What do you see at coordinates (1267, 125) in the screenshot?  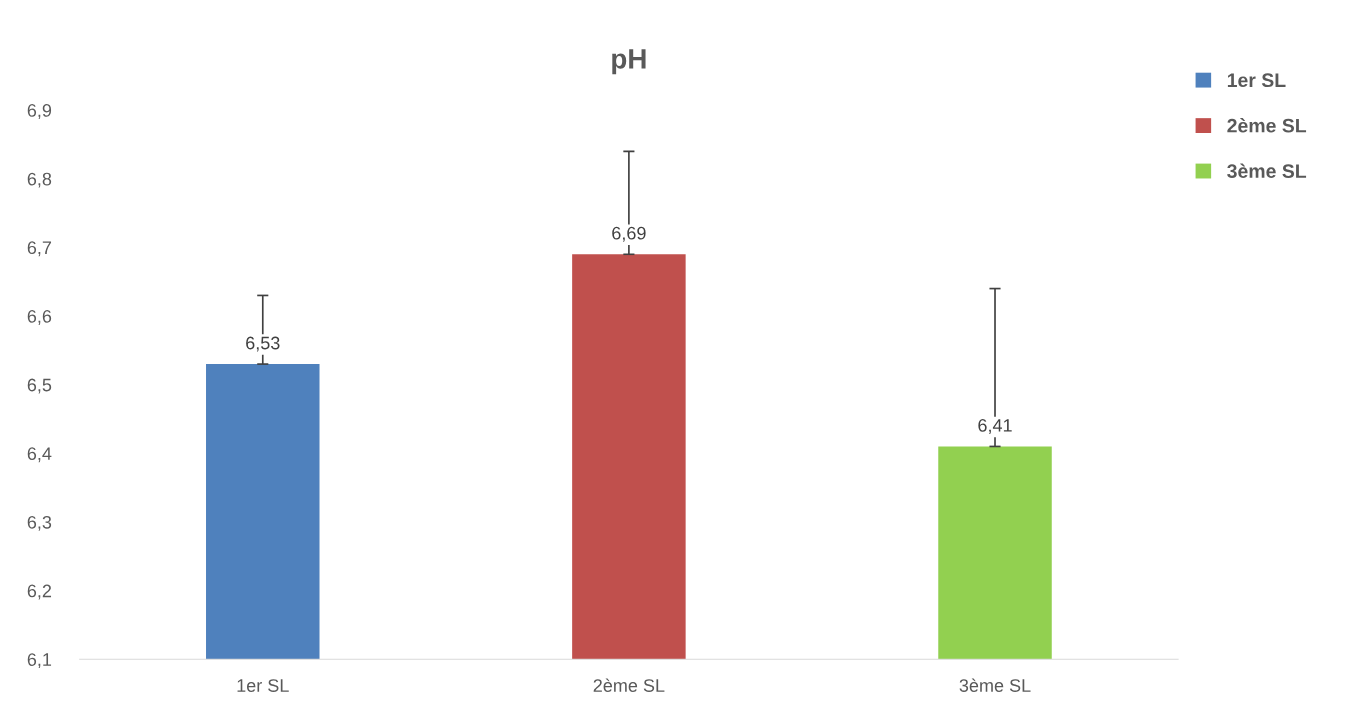 I see `legend-label: 2ème SL` at bounding box center [1267, 125].